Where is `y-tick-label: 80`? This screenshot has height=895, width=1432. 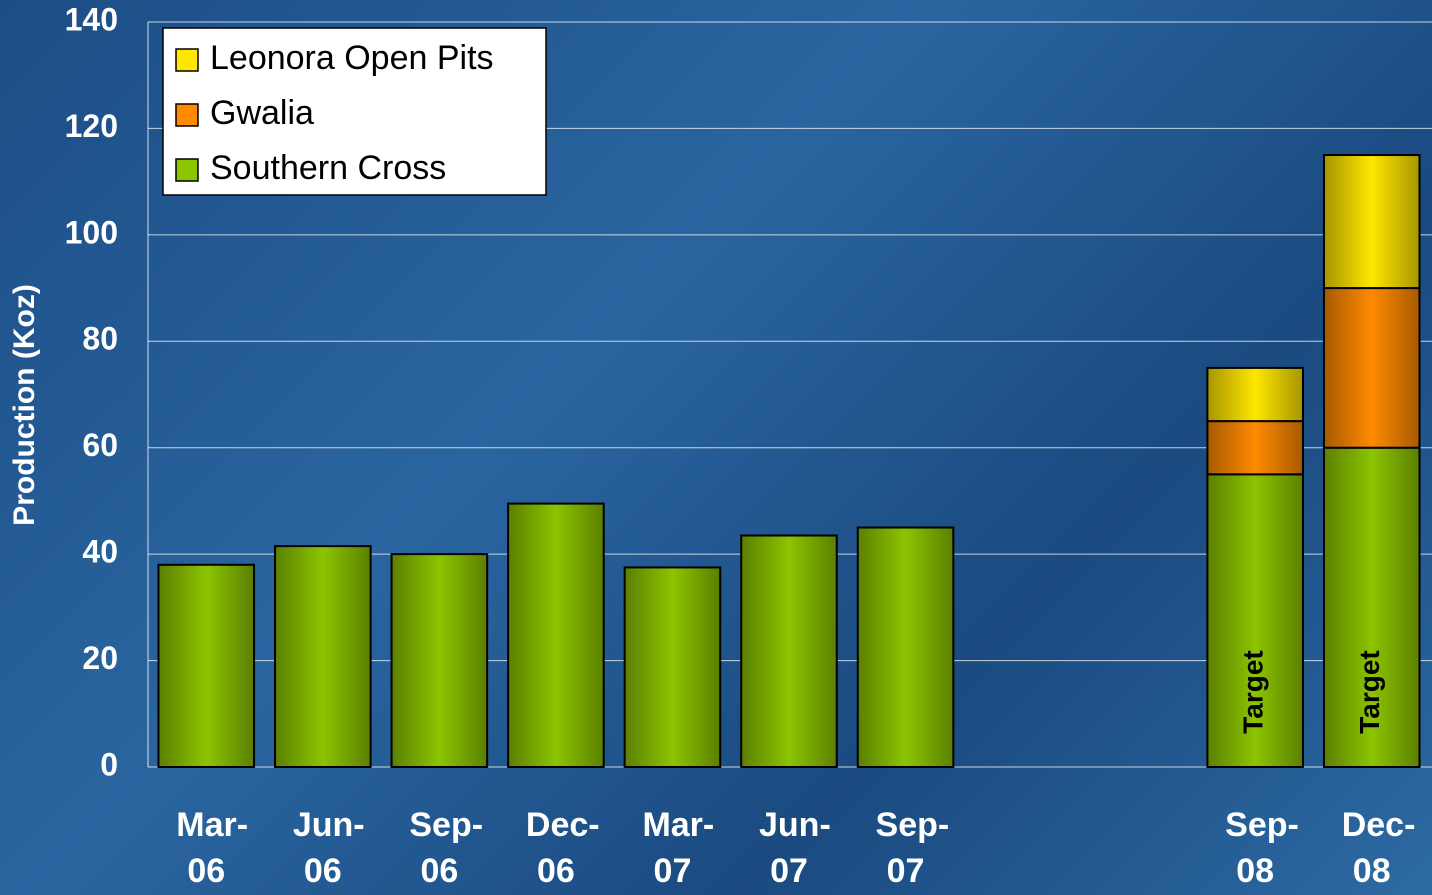 y-tick-label: 80 is located at coordinates (100, 339).